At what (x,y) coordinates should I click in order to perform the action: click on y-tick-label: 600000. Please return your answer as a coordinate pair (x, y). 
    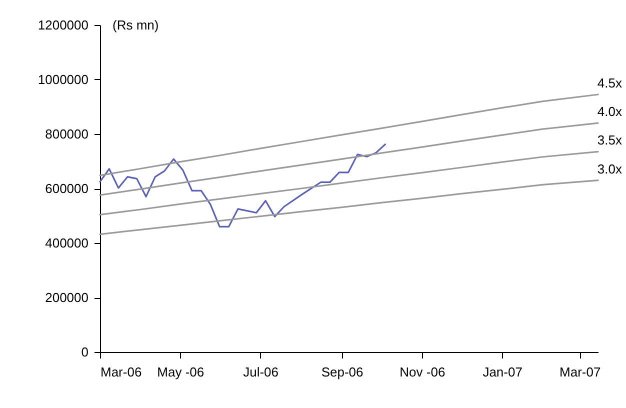
    Looking at the image, I should click on (66, 188).